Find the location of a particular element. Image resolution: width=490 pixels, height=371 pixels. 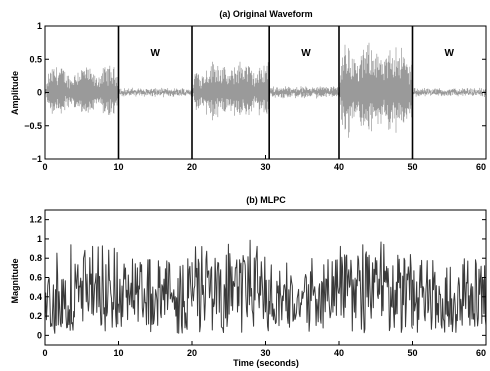

y-tick-label: 0.2 is located at coordinates (35, 316).